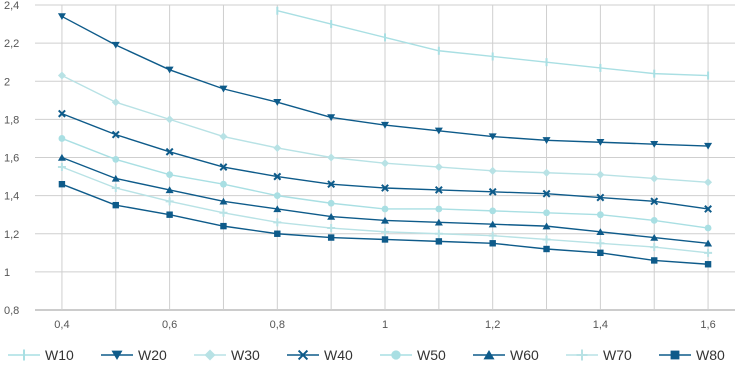 The width and height of the screenshot is (742, 365). What do you see at coordinates (707, 325) in the screenshot?
I see `x-tick-label: 1,6` at bounding box center [707, 325].